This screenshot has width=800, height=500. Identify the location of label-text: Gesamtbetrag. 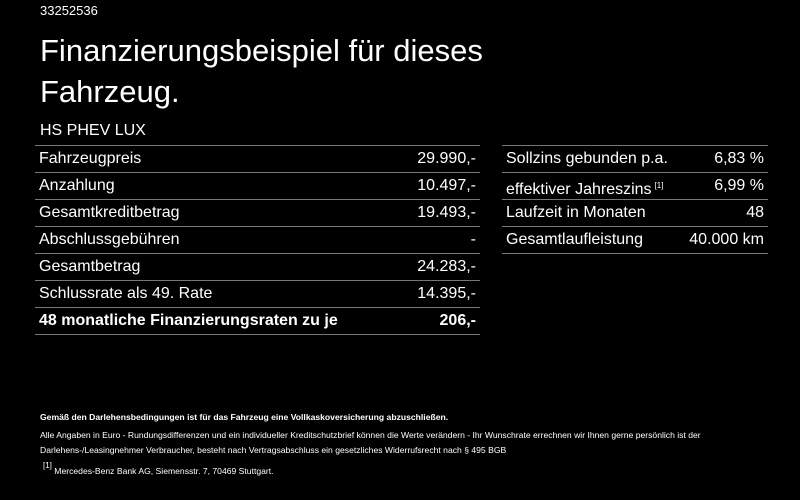
(90, 266).